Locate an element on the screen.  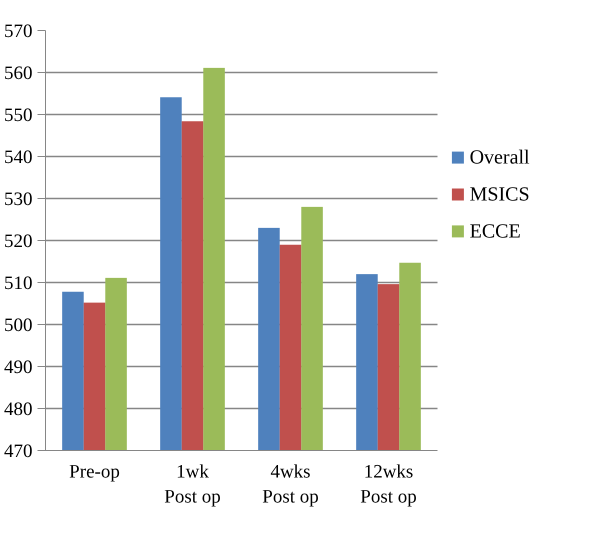
y-tick-label: 480 is located at coordinates (18, 409).